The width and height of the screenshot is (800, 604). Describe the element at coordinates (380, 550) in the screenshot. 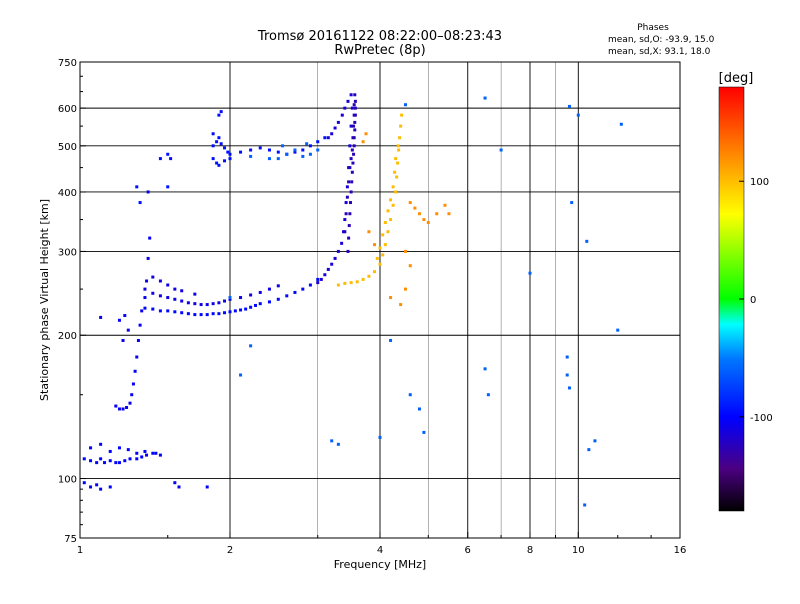

I see `x-tick-label: 4` at that location.